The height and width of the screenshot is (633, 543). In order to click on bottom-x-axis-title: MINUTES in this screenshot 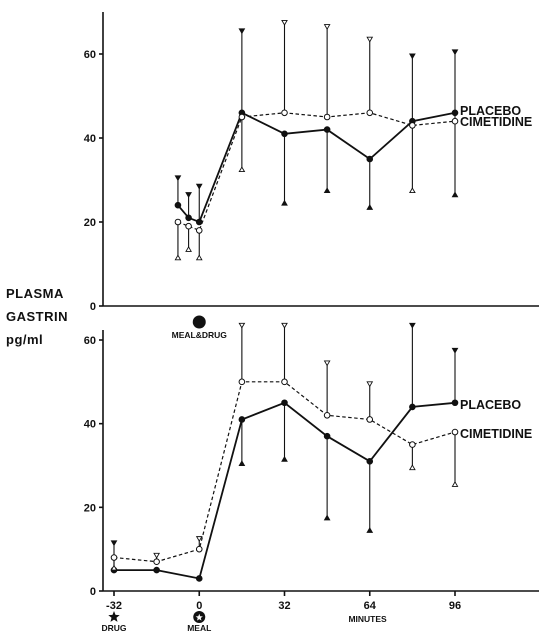, I will do `click(367, 619)`.